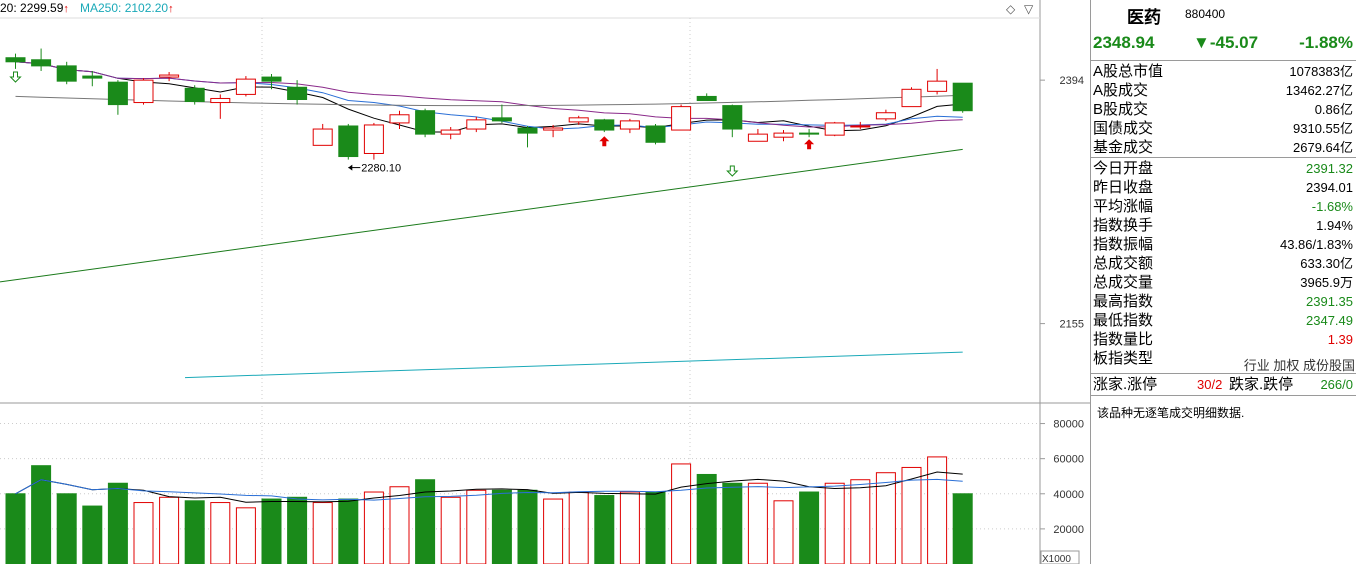 This screenshot has height=564, width=1356. I want to click on ma20-up-arrow-icon: ↑, so click(66, 9).